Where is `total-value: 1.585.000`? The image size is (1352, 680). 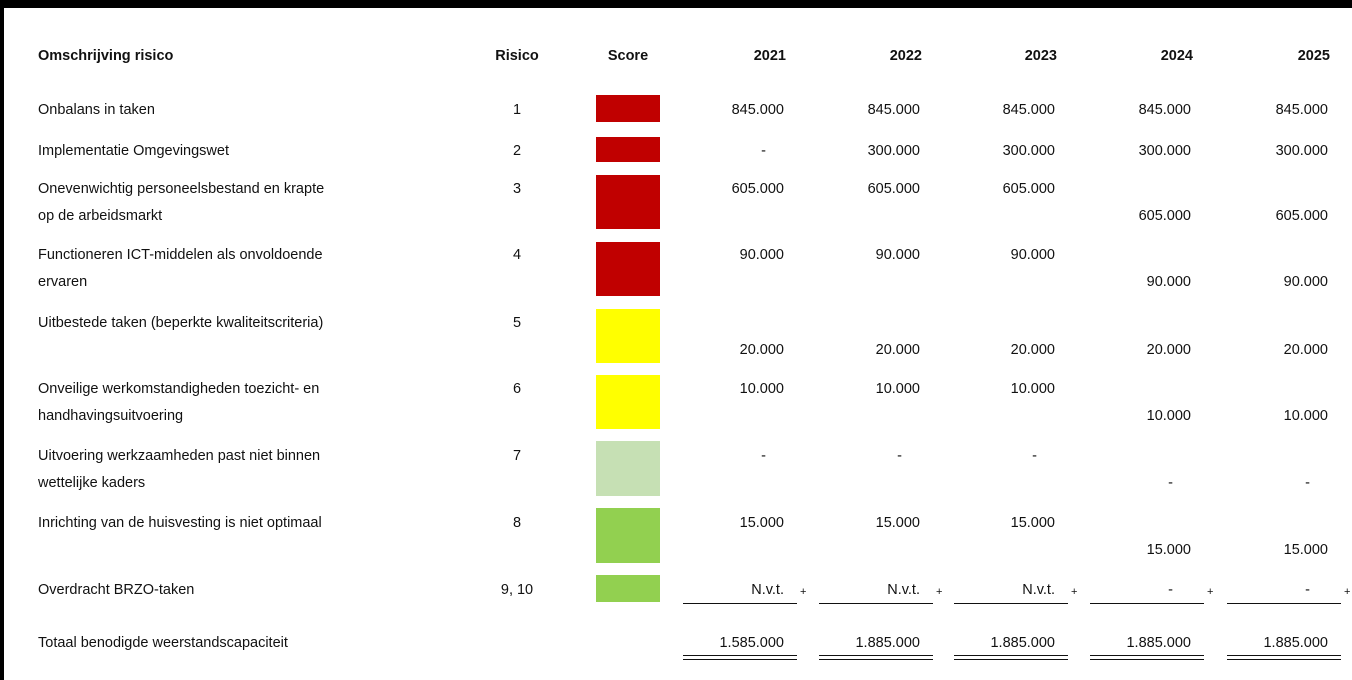
total-value: 1.585.000 is located at coordinates (751, 643).